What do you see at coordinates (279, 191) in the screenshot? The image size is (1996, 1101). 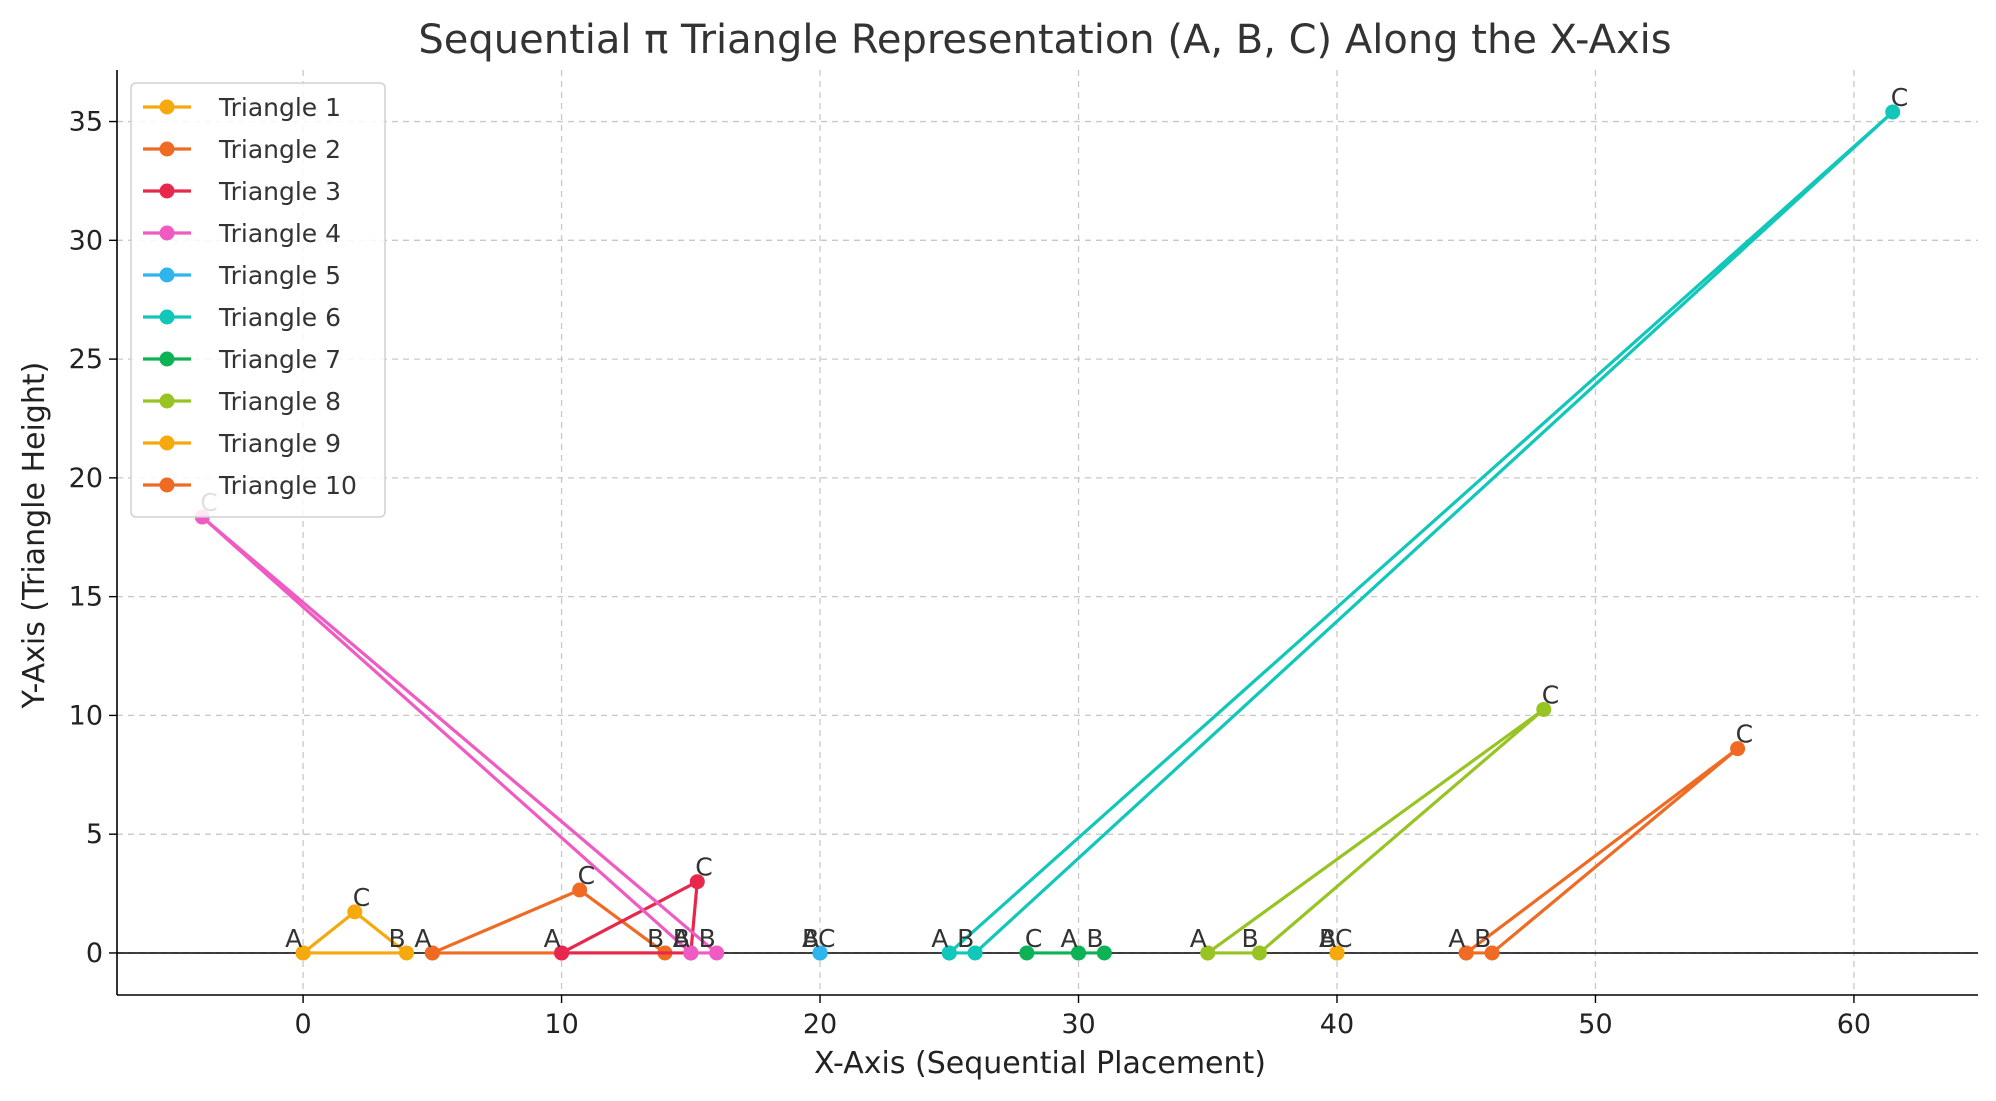 I see `legend-label: Triangle 3` at bounding box center [279, 191].